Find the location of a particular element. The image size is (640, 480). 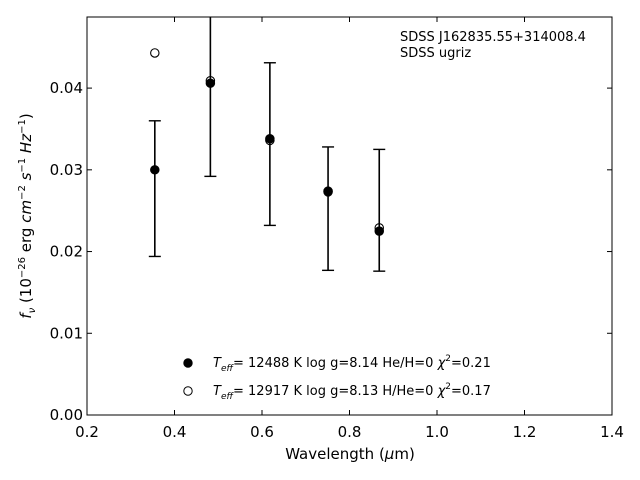

y-label-hz: Hz is located at coordinates (26, 145).